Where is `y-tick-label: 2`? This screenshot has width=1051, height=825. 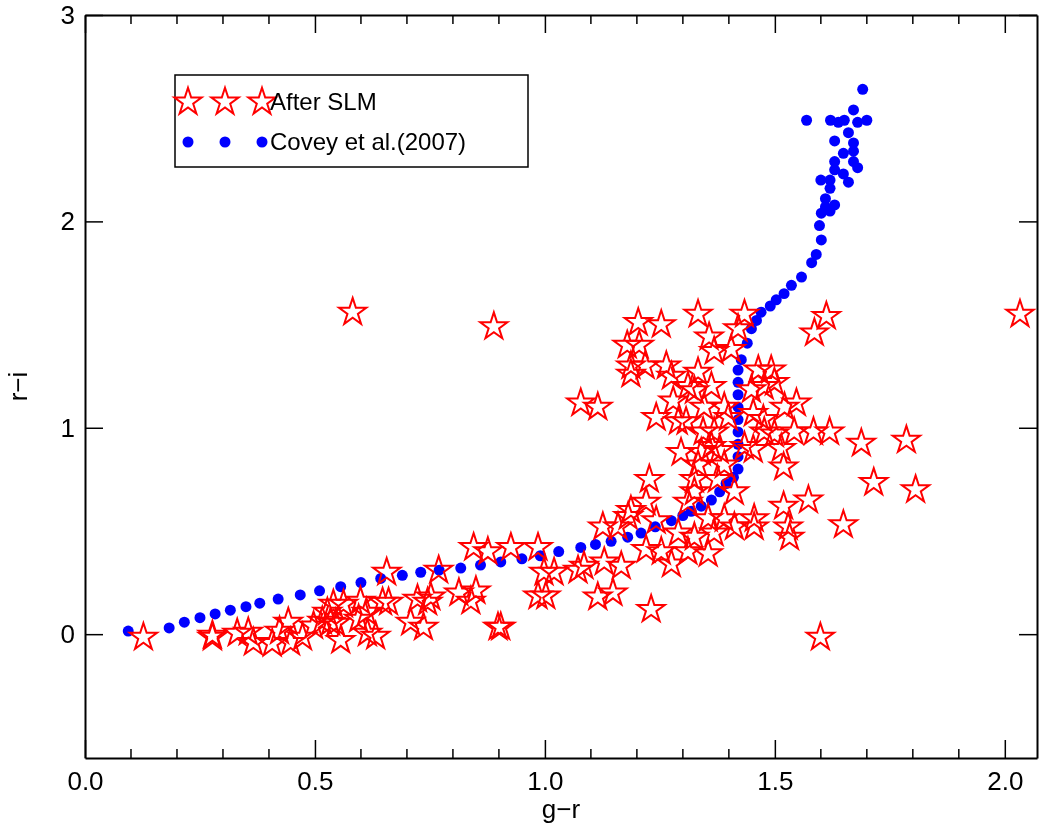 y-tick-label: 2 is located at coordinates (67, 221).